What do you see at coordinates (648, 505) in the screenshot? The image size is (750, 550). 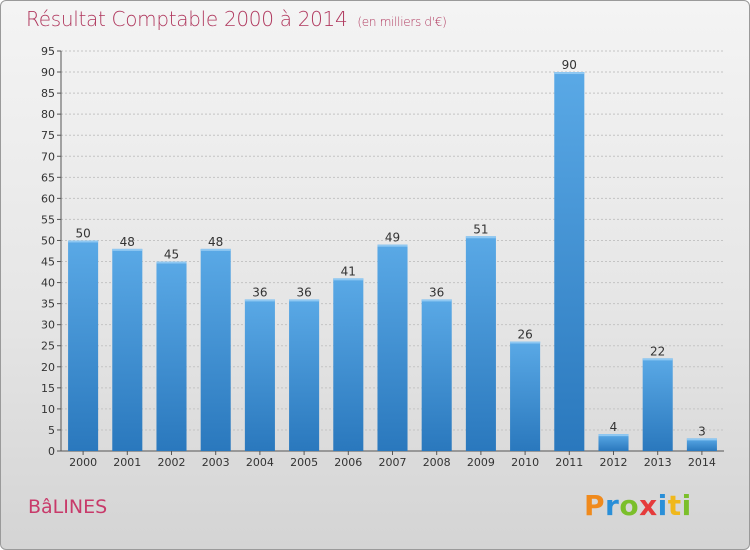 I see `logo-letter: x` at bounding box center [648, 505].